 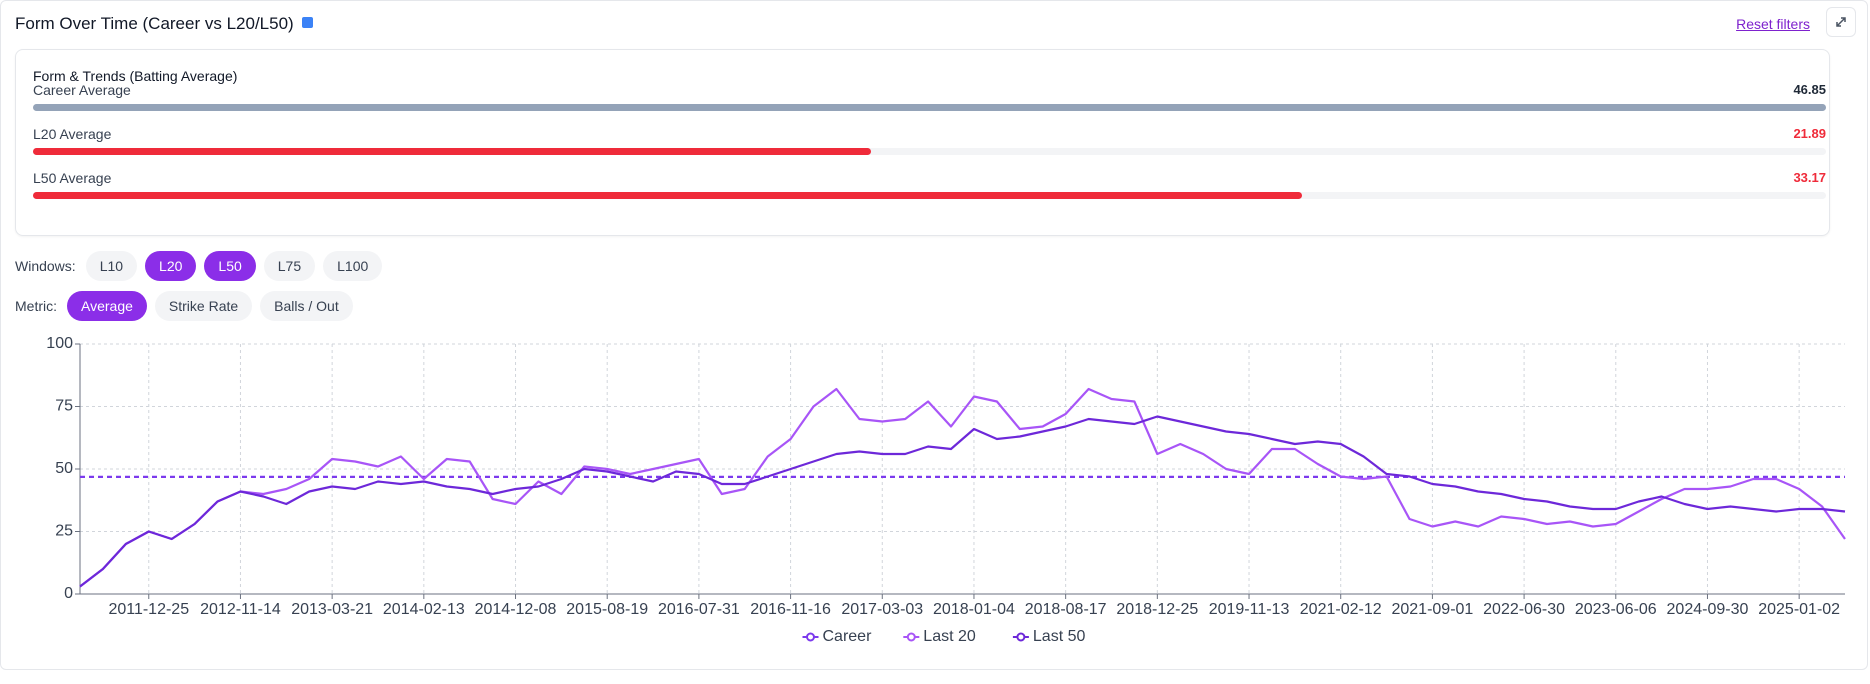 What do you see at coordinates (68, 593) in the screenshot?
I see `y-tick-label: 0` at bounding box center [68, 593].